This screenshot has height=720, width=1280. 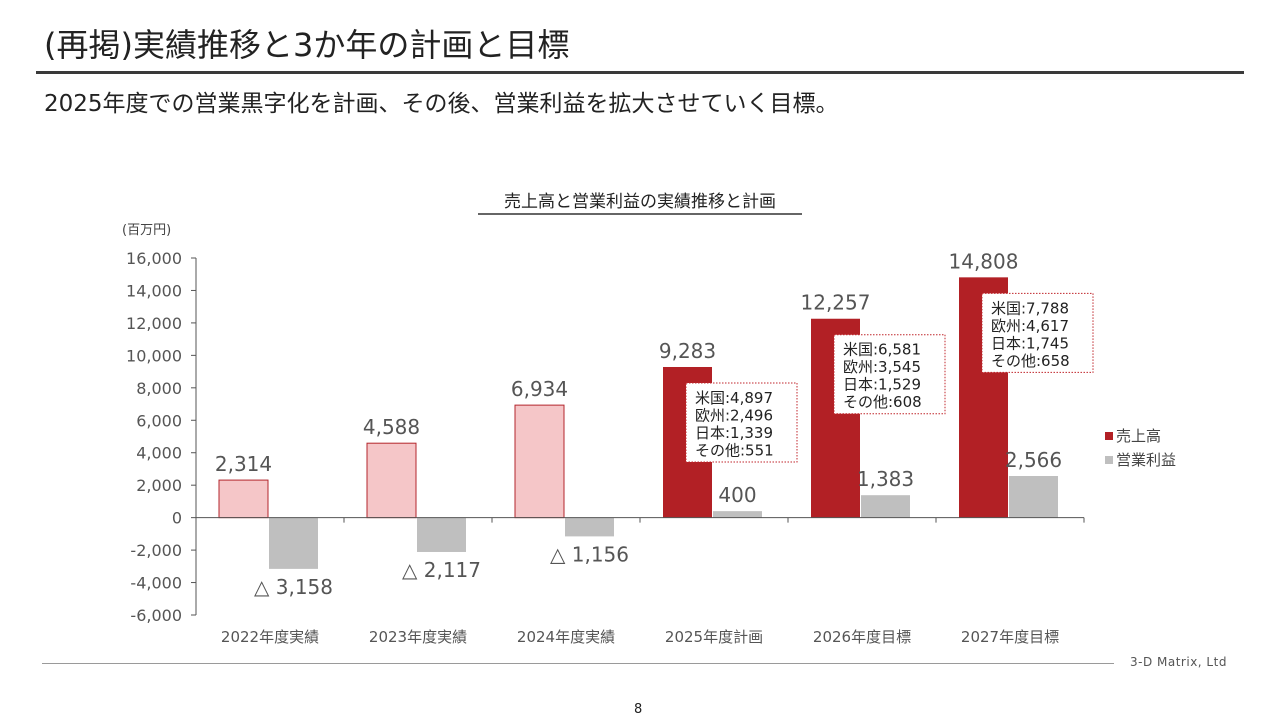 I want to click on operating-profit-value-label: △ 1,156, so click(x=589, y=554).